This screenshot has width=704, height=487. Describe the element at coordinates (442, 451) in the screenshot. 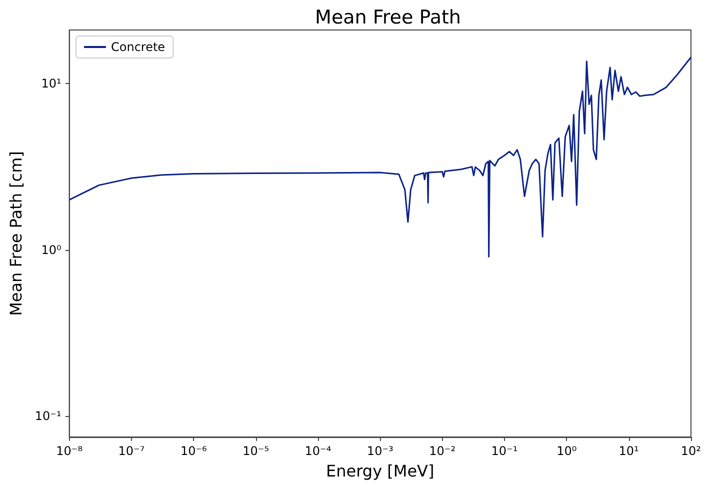

I see `x-tick-label: 10⁻²` at that location.